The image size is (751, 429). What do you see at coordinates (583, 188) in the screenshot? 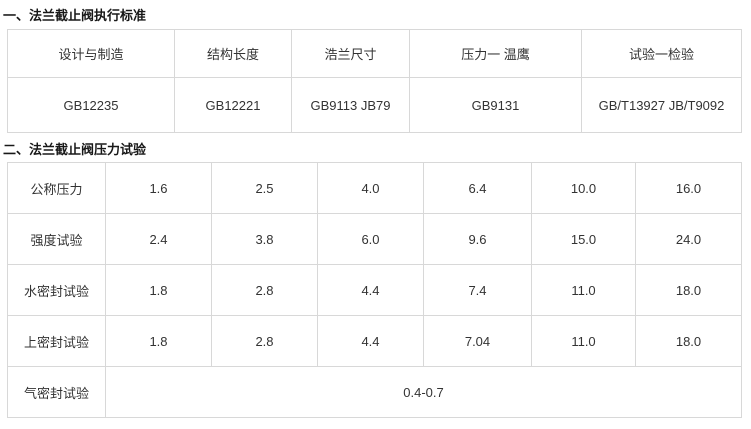
I see `value-cell: 10.0` at bounding box center [583, 188].